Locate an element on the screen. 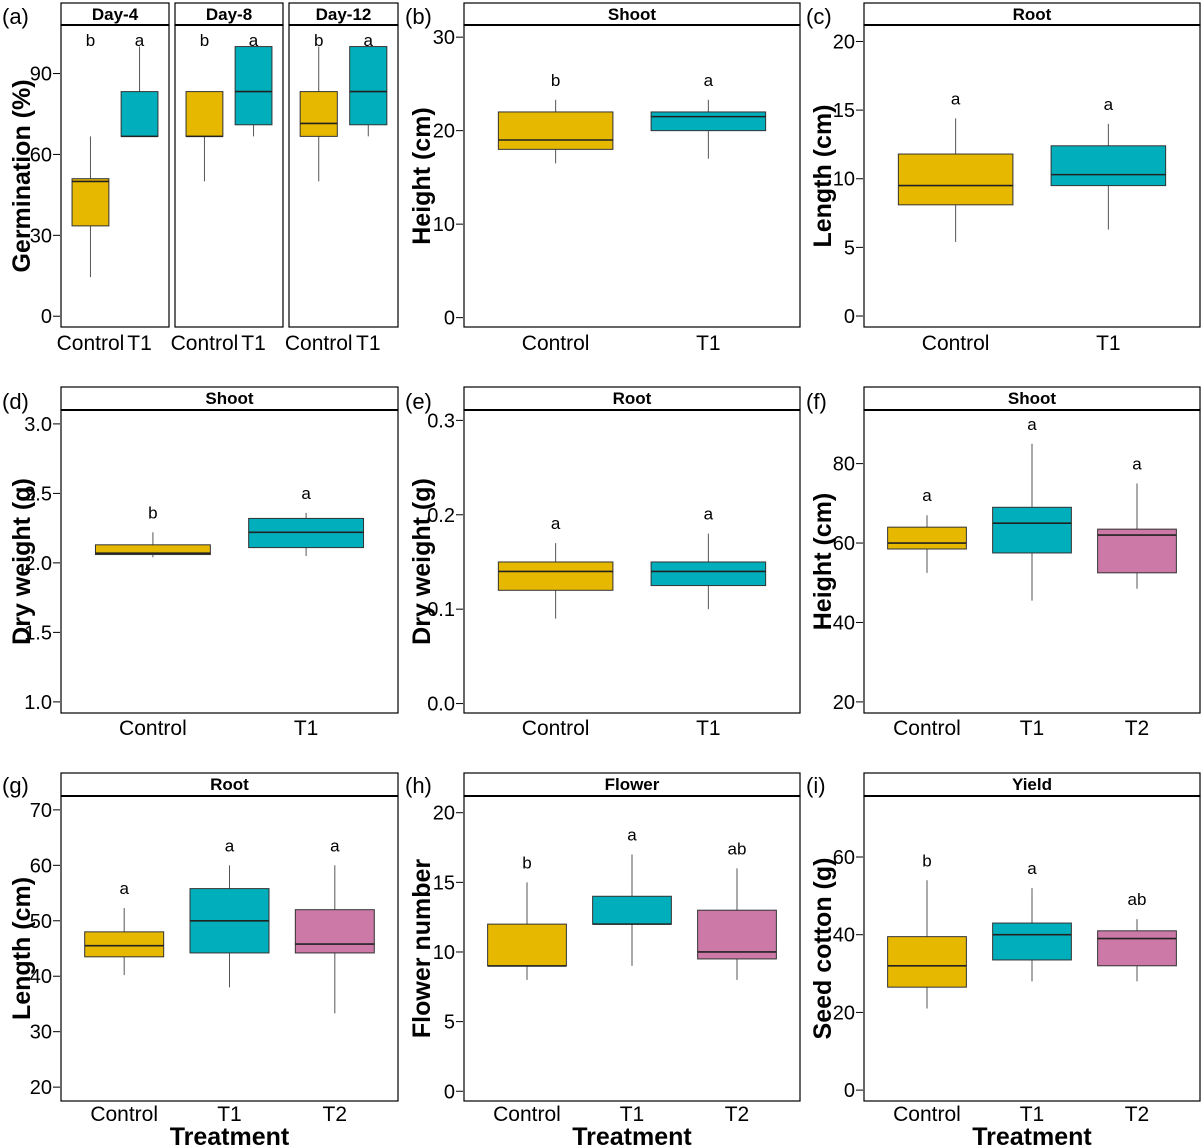 The image size is (1203, 1147). y-axis-title: Length (cm) is located at coordinates (823, 175).